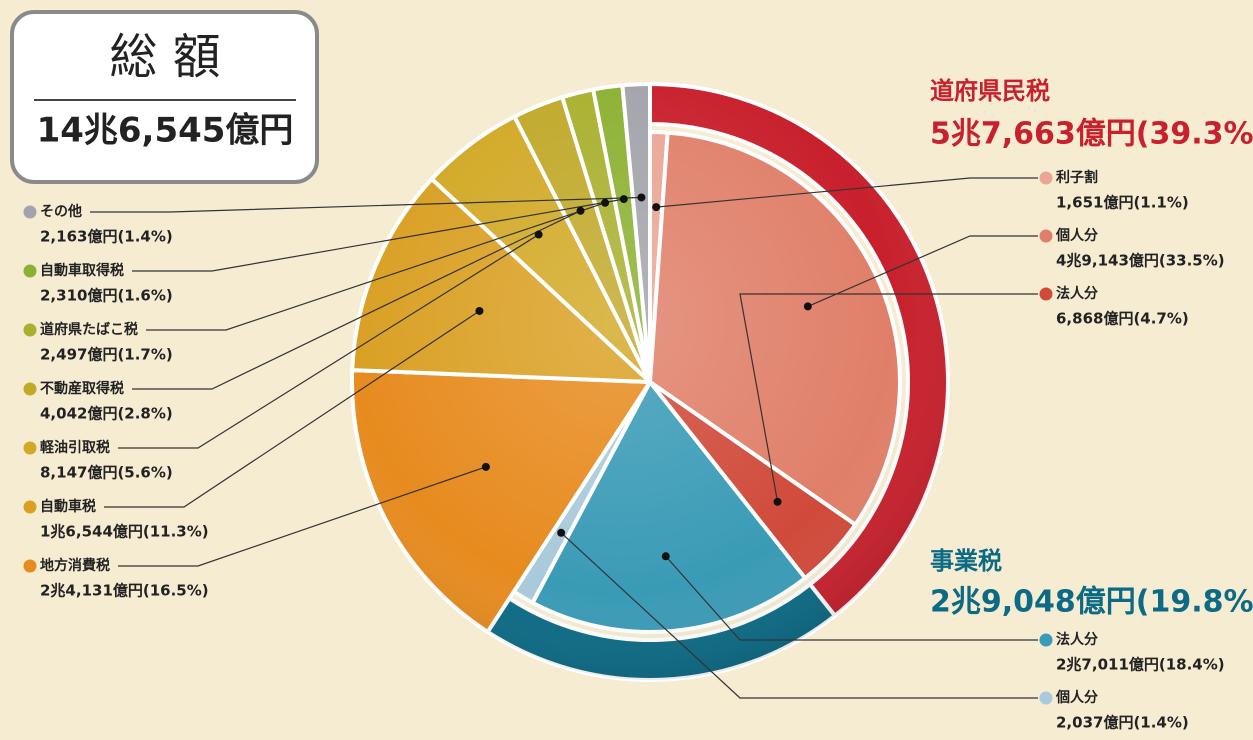 The height and width of the screenshot is (740, 1253). Describe the element at coordinates (1091, 134) in the screenshot. I see `group-value: 5兆7,663億円(39.3%)` at that location.